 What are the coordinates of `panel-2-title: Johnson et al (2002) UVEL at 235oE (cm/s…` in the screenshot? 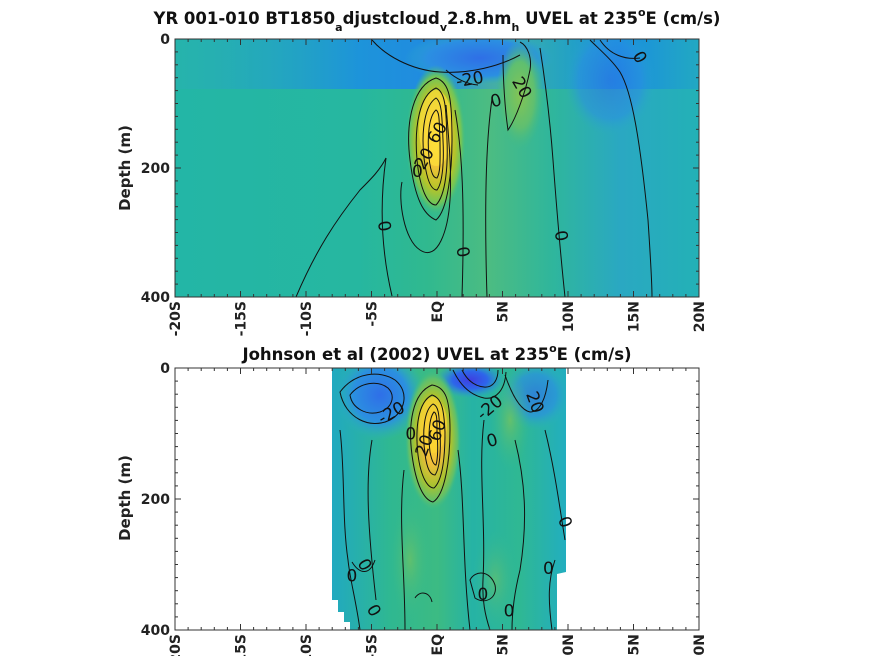 It's located at (436, 353).